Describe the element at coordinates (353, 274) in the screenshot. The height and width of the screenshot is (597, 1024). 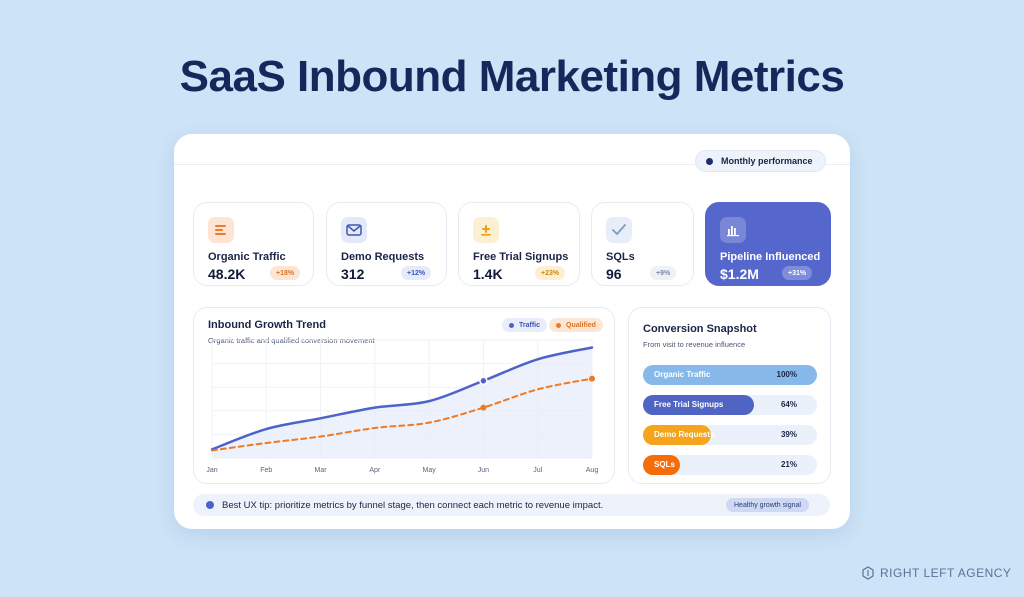
I see `kpi-value: 312` at that location.